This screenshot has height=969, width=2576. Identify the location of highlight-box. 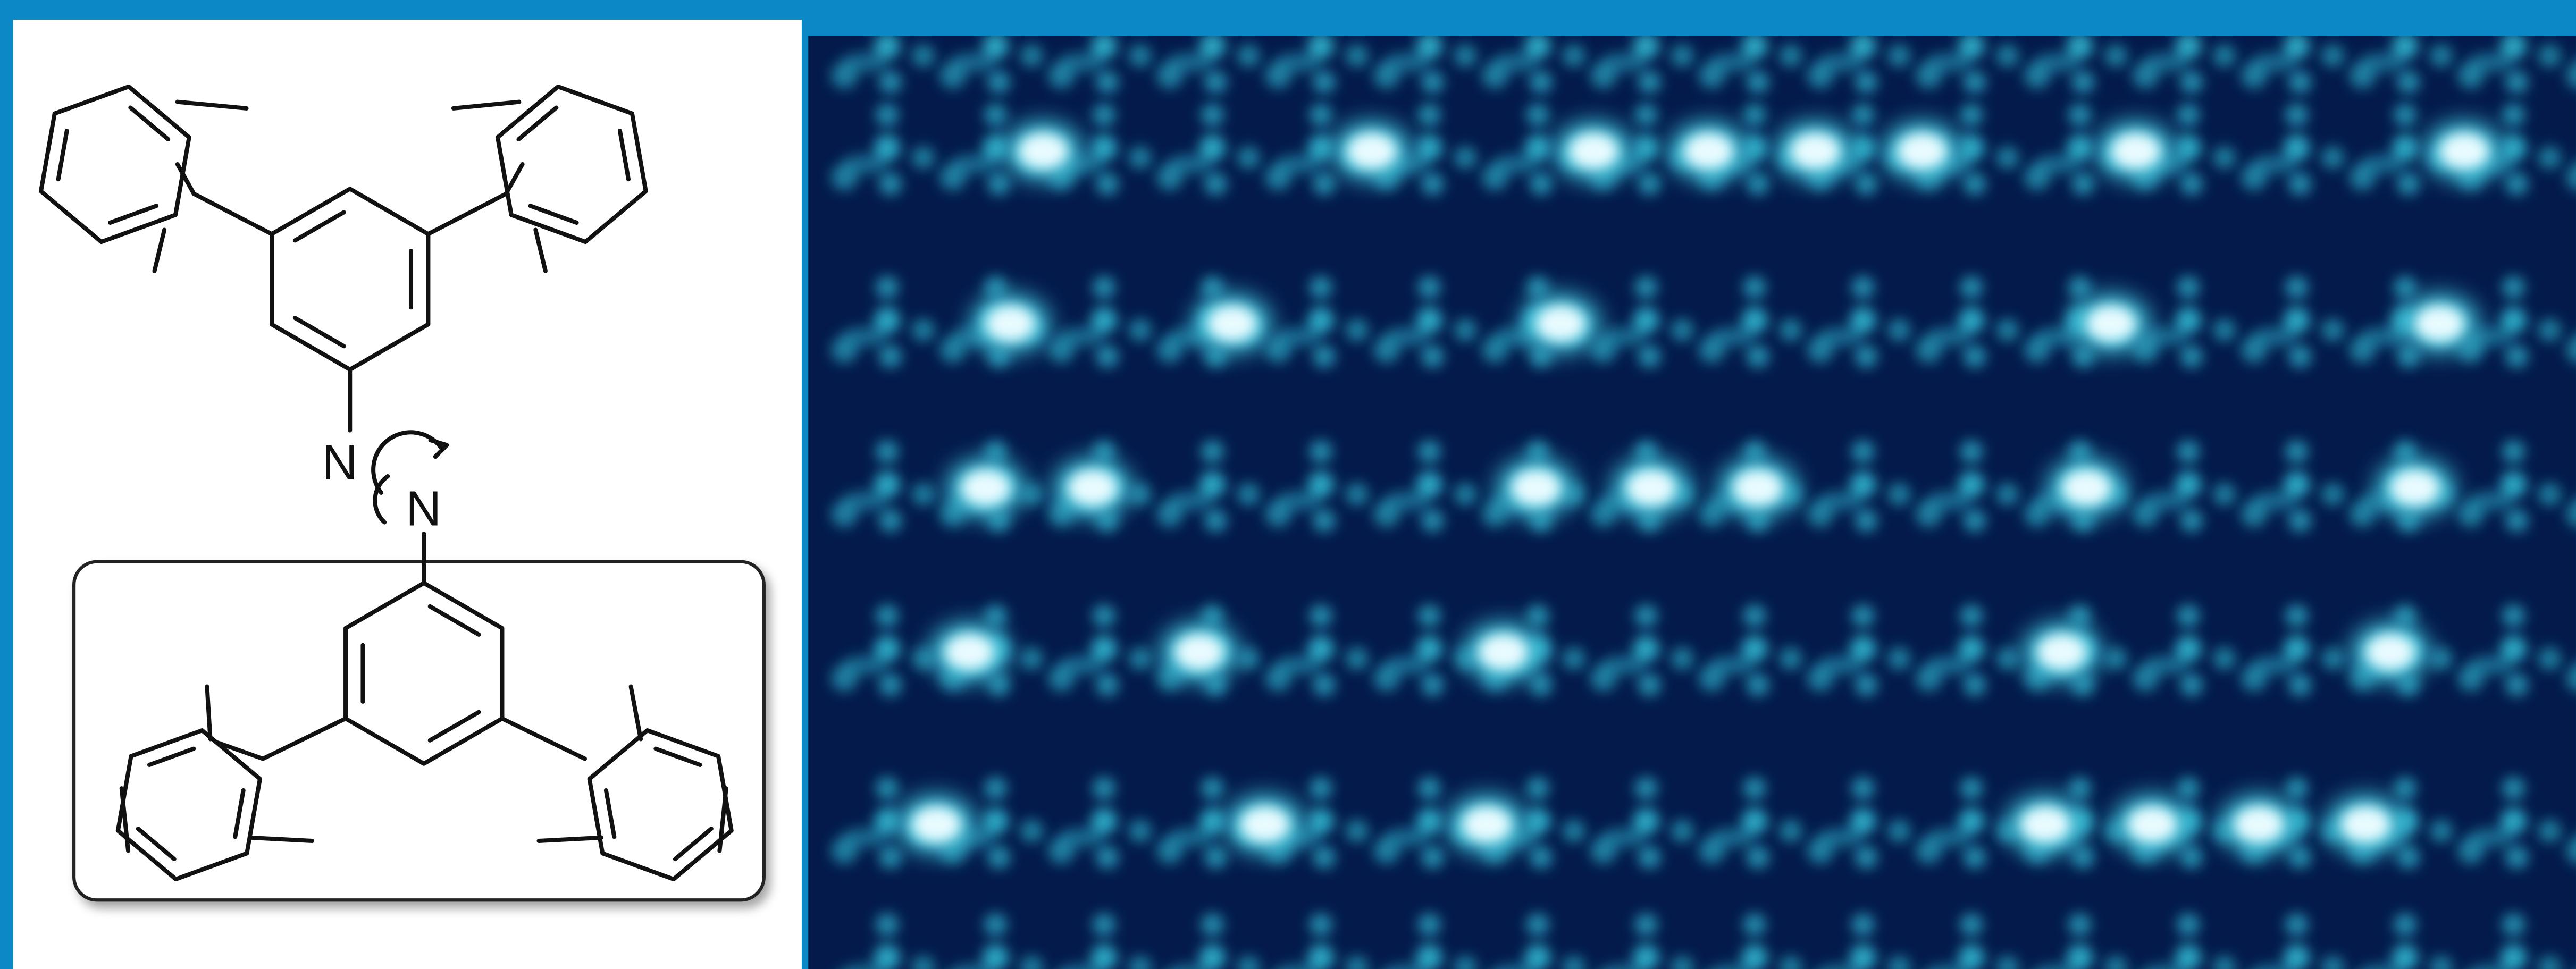
(419, 731).